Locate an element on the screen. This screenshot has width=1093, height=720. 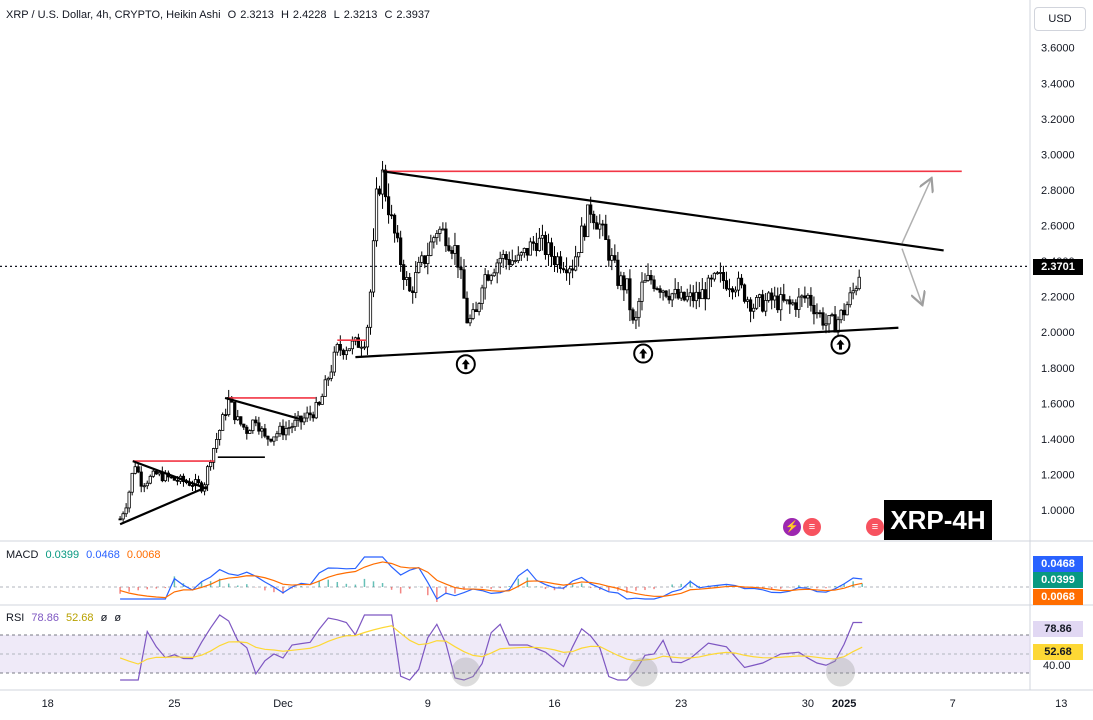
macd-signal-price-label: 0.0468 is located at coordinates (1058, 564).